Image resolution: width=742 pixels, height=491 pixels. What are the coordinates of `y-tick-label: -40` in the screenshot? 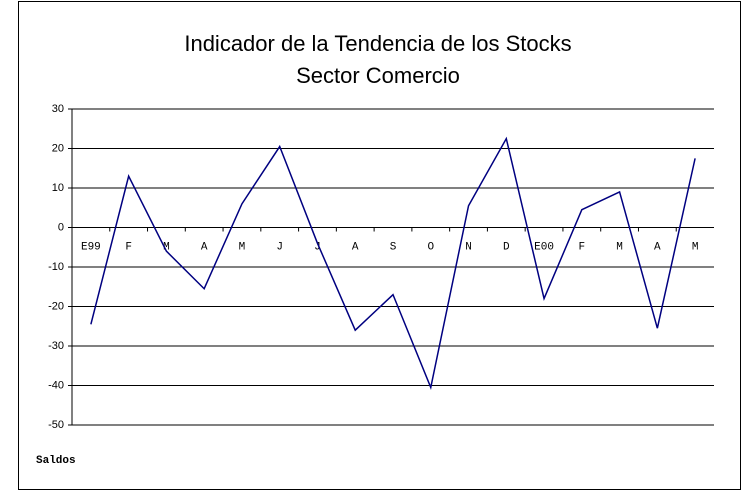 It's located at (56, 385).